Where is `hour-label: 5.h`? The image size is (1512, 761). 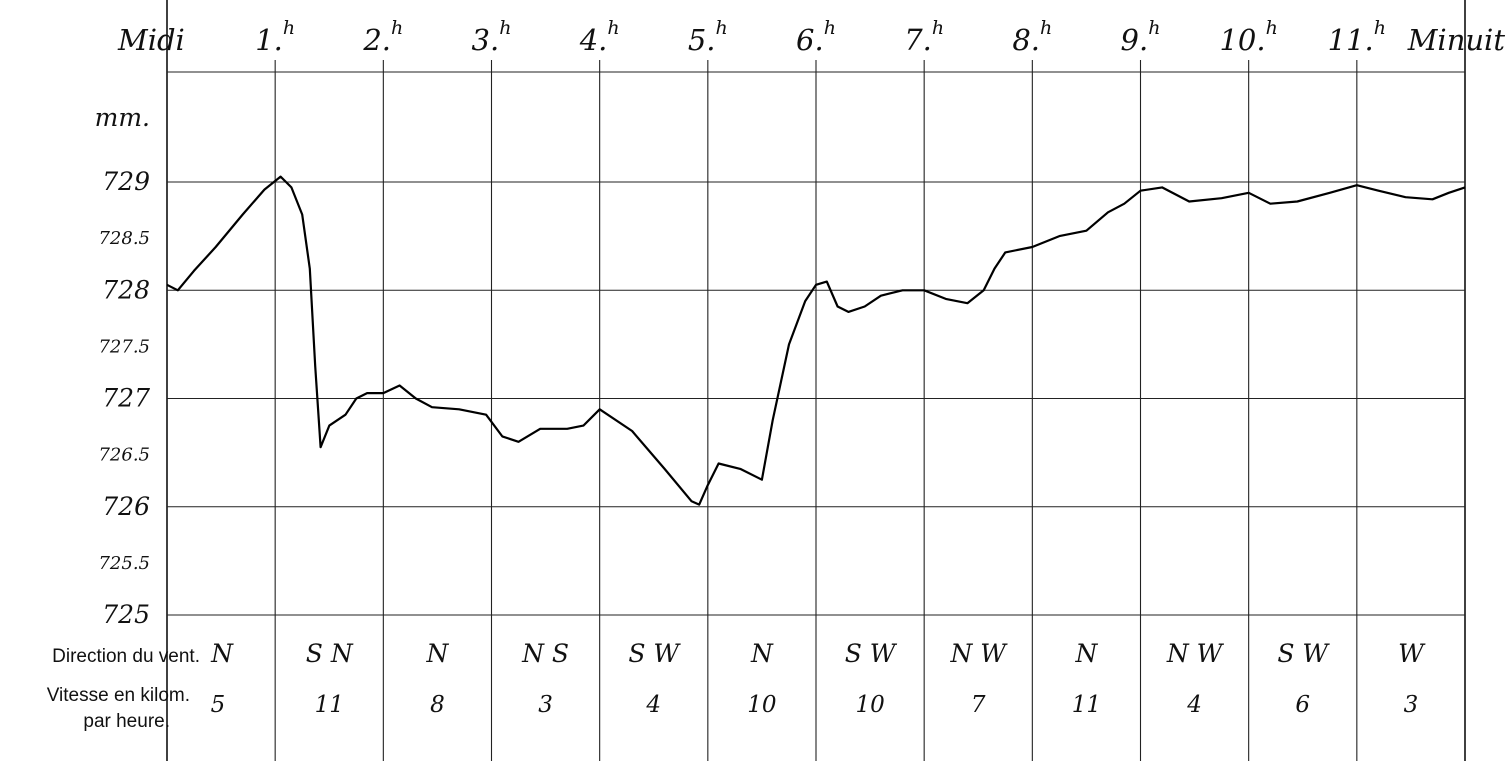 hour-label: 5.h is located at coordinates (708, 37).